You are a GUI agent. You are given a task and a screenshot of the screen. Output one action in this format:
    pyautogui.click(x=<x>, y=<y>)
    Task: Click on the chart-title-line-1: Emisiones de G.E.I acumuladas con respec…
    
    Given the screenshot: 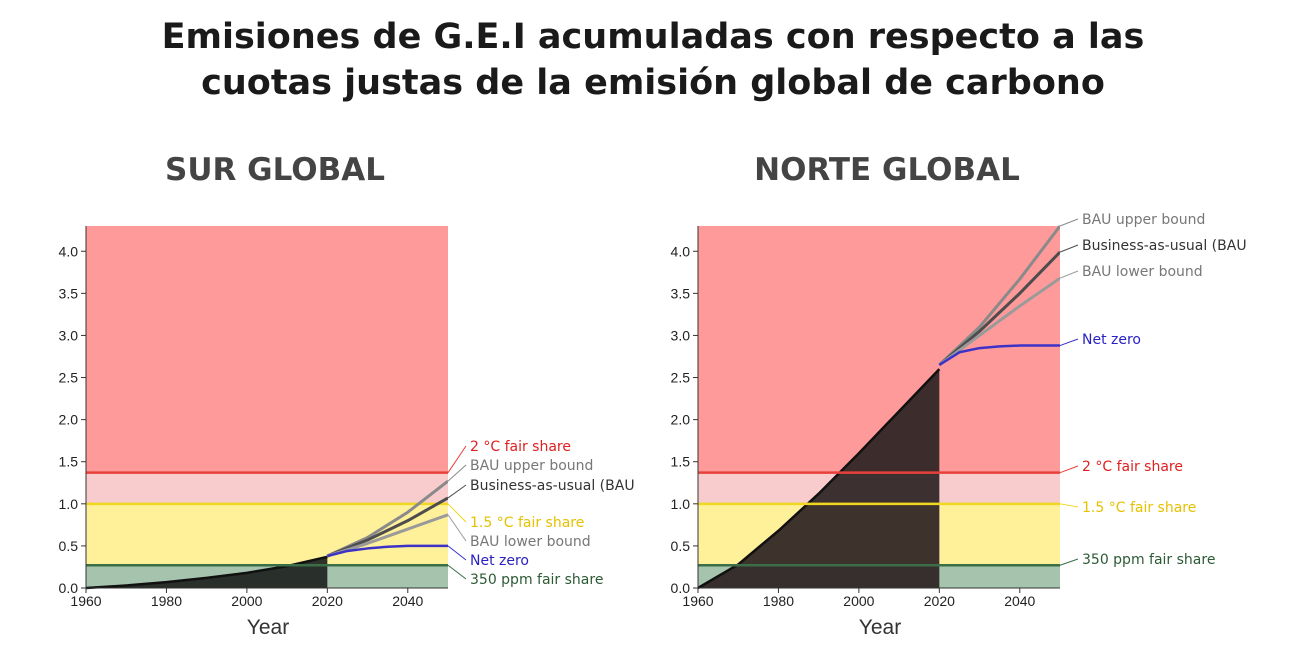 What is the action you would take?
    pyautogui.click(x=653, y=37)
    